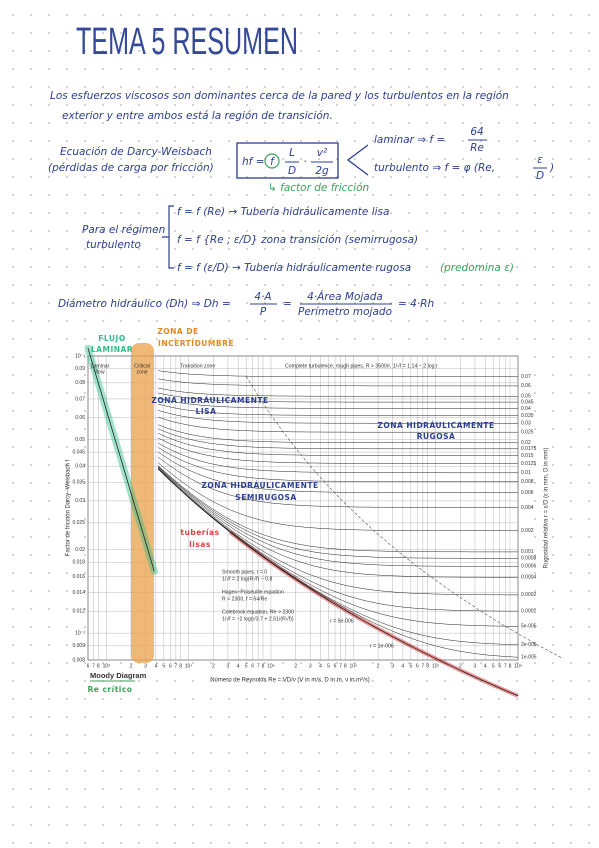 This screenshot has width=599, height=848. I want to click on turb-num: ε, so click(540, 160).